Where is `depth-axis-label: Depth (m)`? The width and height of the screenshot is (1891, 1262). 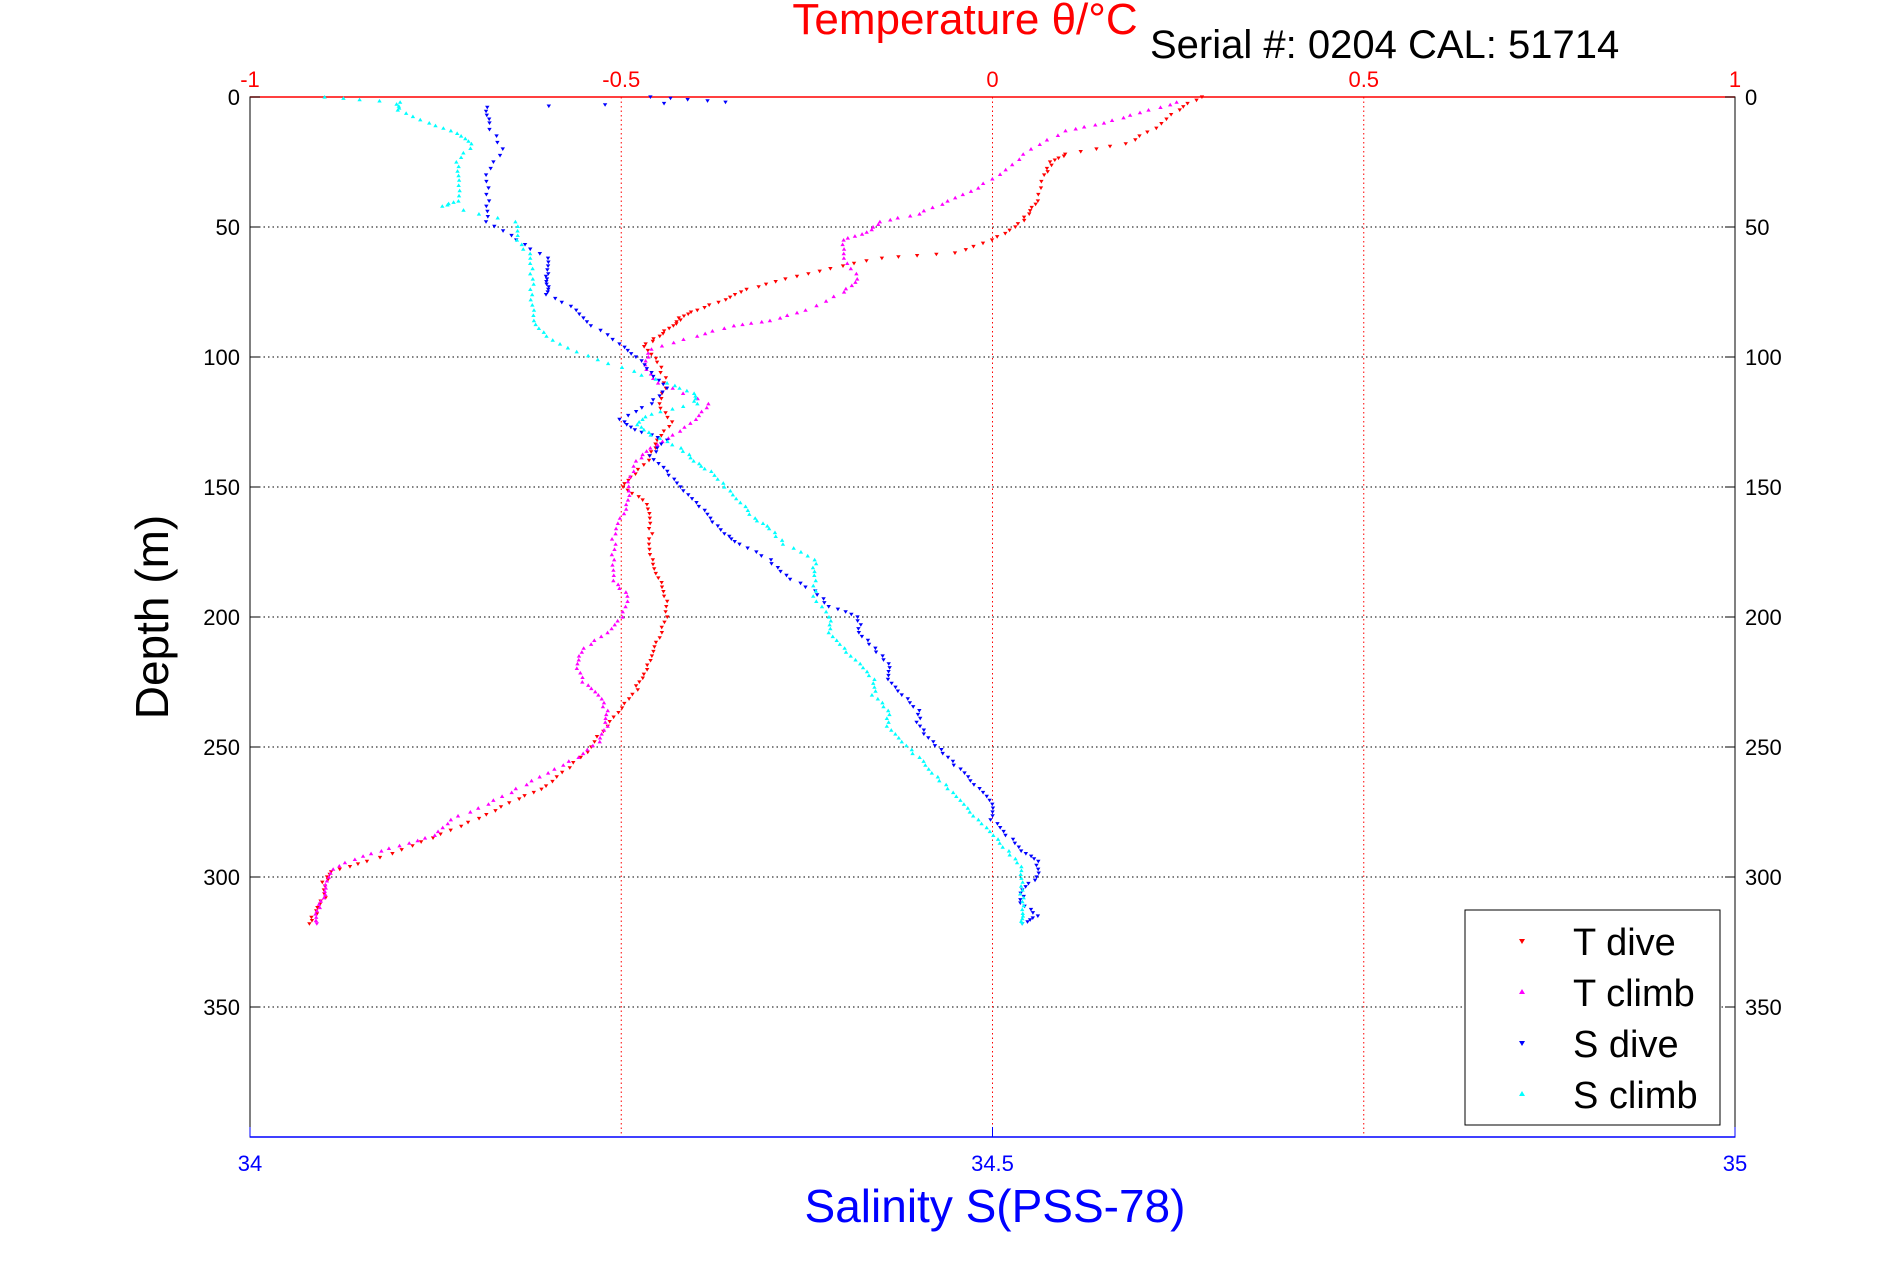 depth-axis-label: Depth (m) is located at coordinates (152, 617).